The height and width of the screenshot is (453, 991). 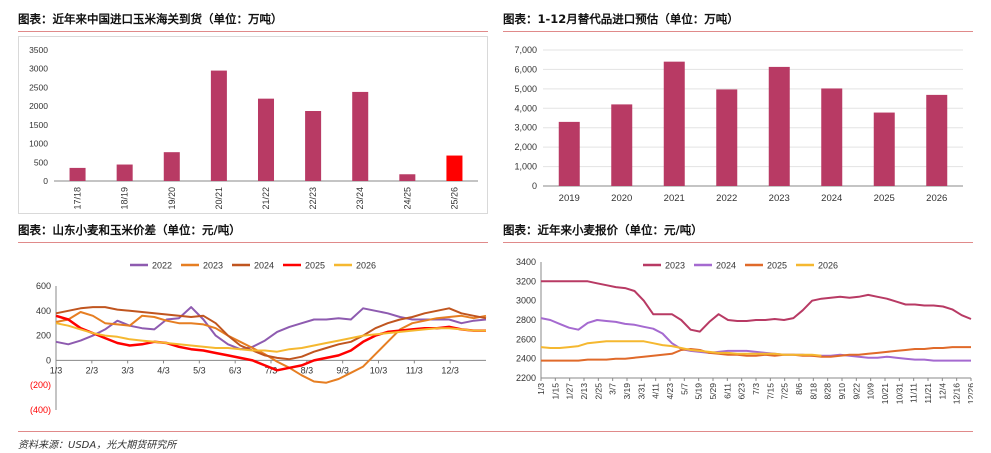 What do you see at coordinates (92, 370) in the screenshot?
I see `x-tick-label: 2/3` at bounding box center [92, 370].